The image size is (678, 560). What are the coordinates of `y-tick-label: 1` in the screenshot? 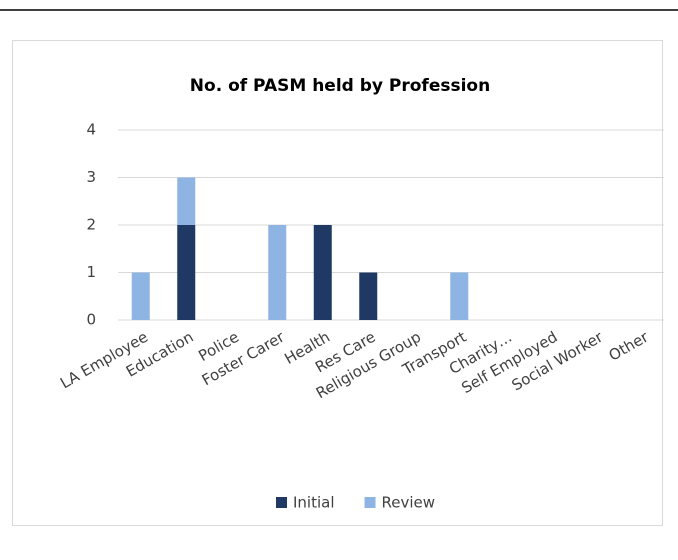 It's located at (91, 272).